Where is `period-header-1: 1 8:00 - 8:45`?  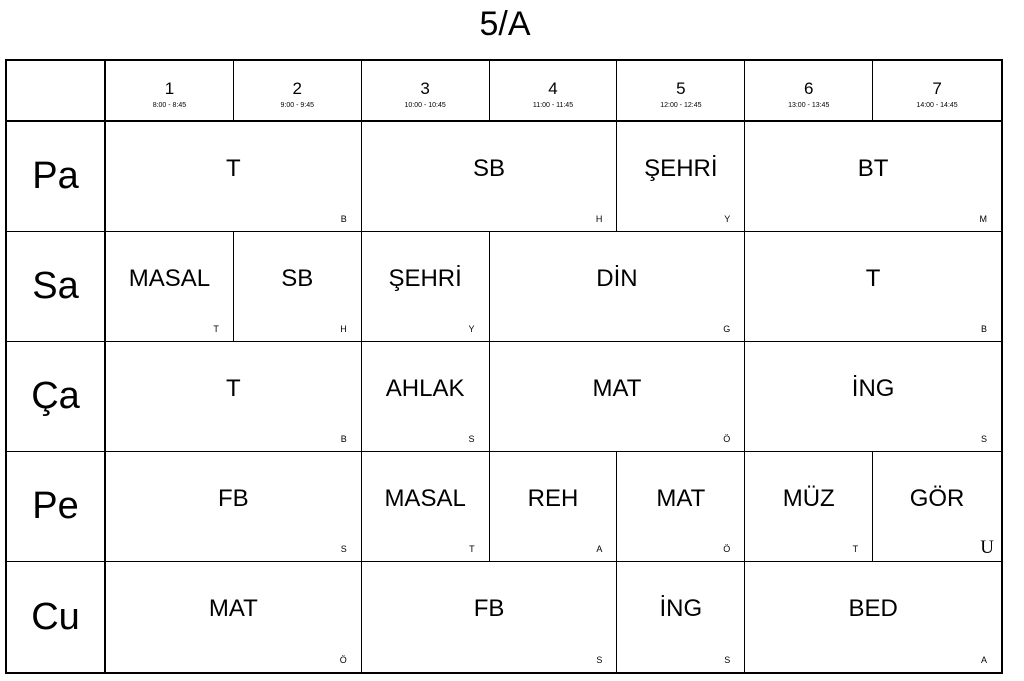
period-header-1: 1 8:00 - 8:45 is located at coordinates (170, 91).